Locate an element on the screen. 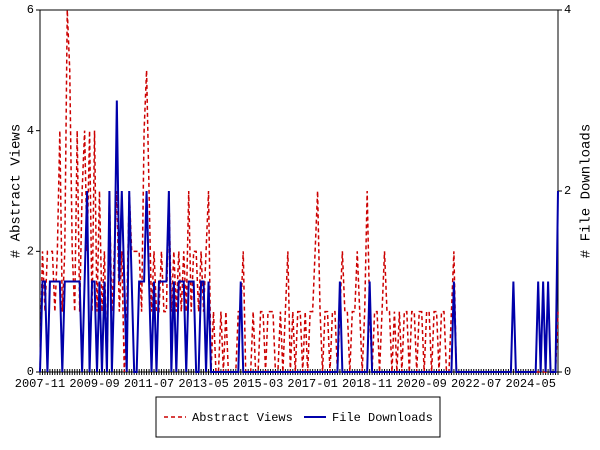 The height and width of the screenshot is (450, 600). y-axis-title: # Abstract Views is located at coordinates (17, 191).